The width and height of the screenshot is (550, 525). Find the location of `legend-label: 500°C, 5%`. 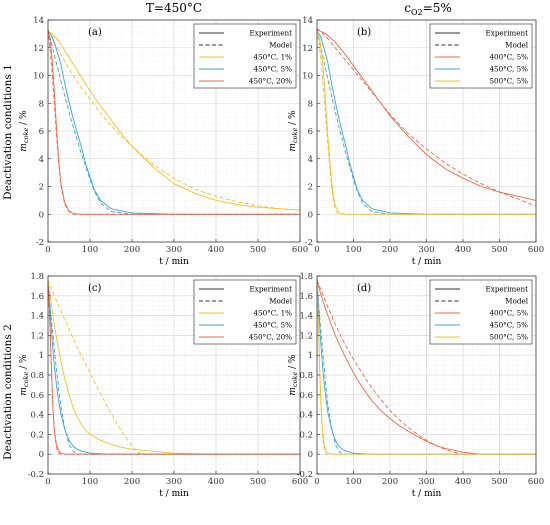

legend-label: 500°C, 5% is located at coordinates (508, 81).